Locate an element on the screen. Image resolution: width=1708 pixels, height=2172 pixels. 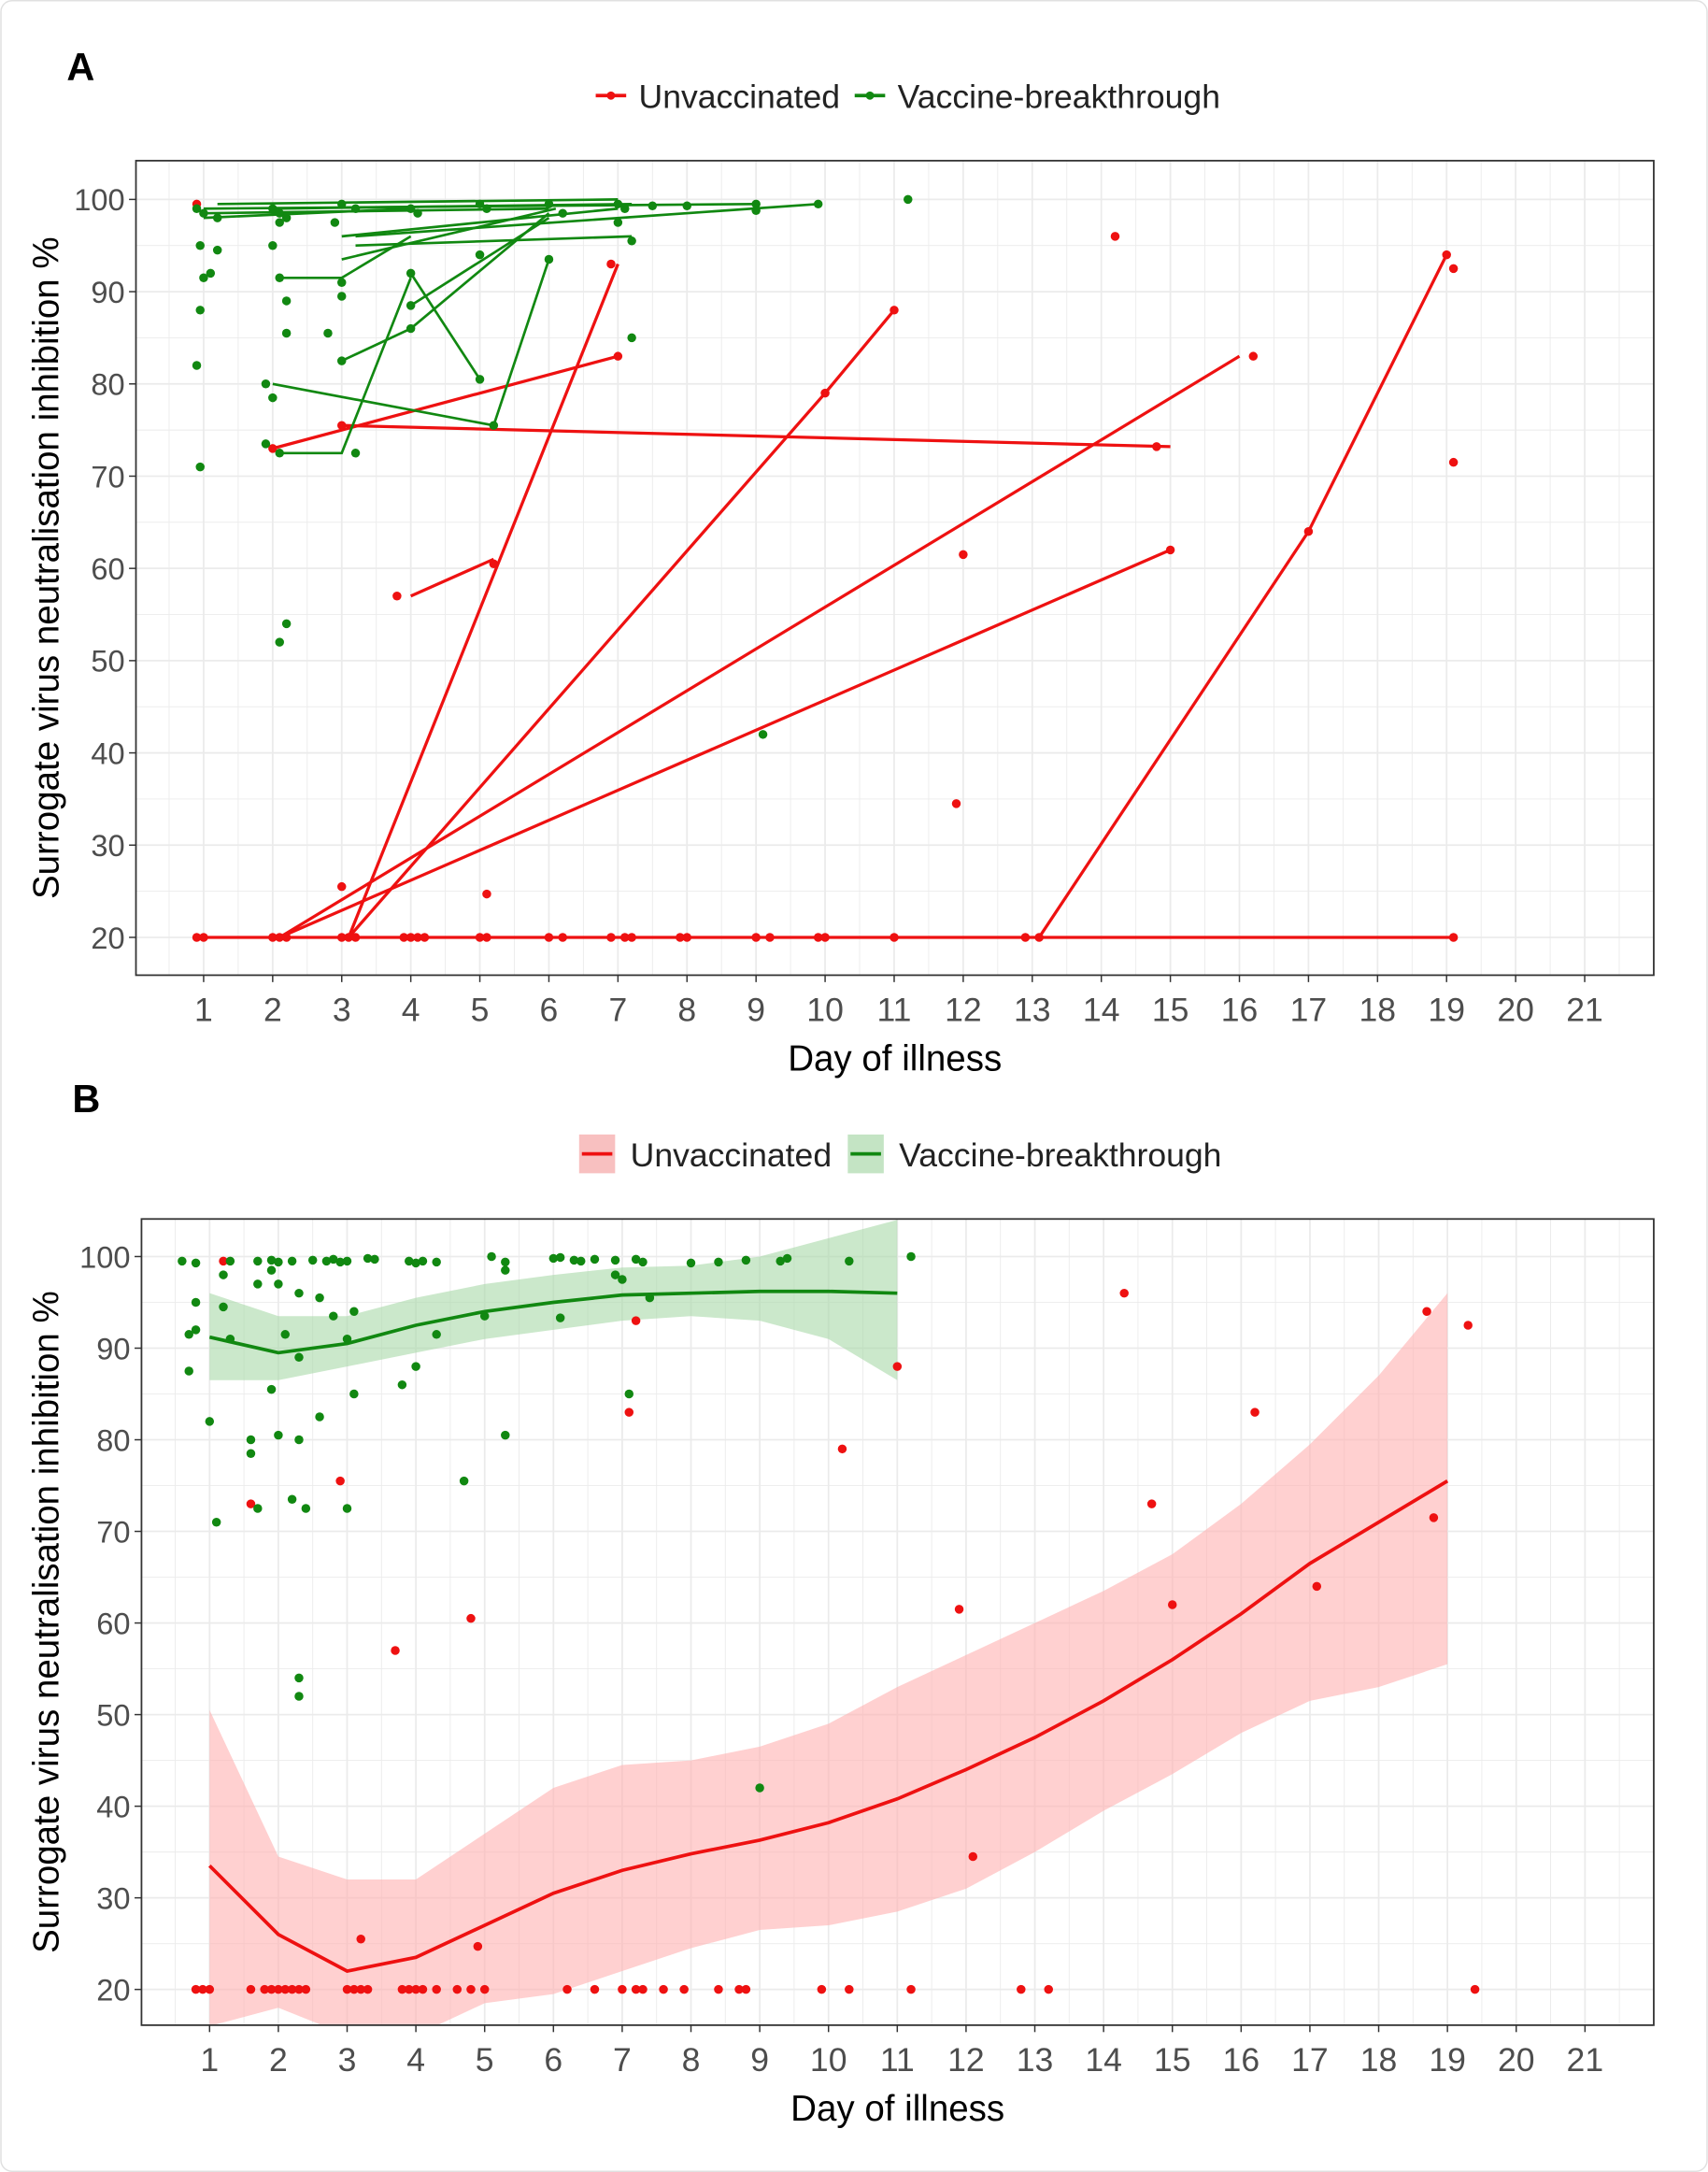
y-tick-label: 80 is located at coordinates (113, 1439).